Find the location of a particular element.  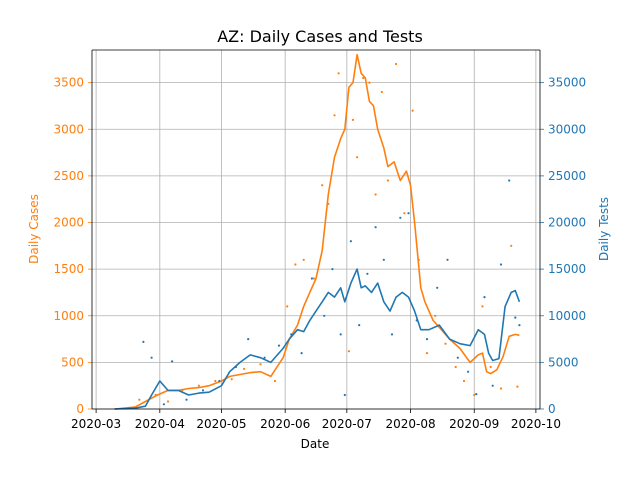

y-right-tick-label: 35000 is located at coordinates (567, 83).